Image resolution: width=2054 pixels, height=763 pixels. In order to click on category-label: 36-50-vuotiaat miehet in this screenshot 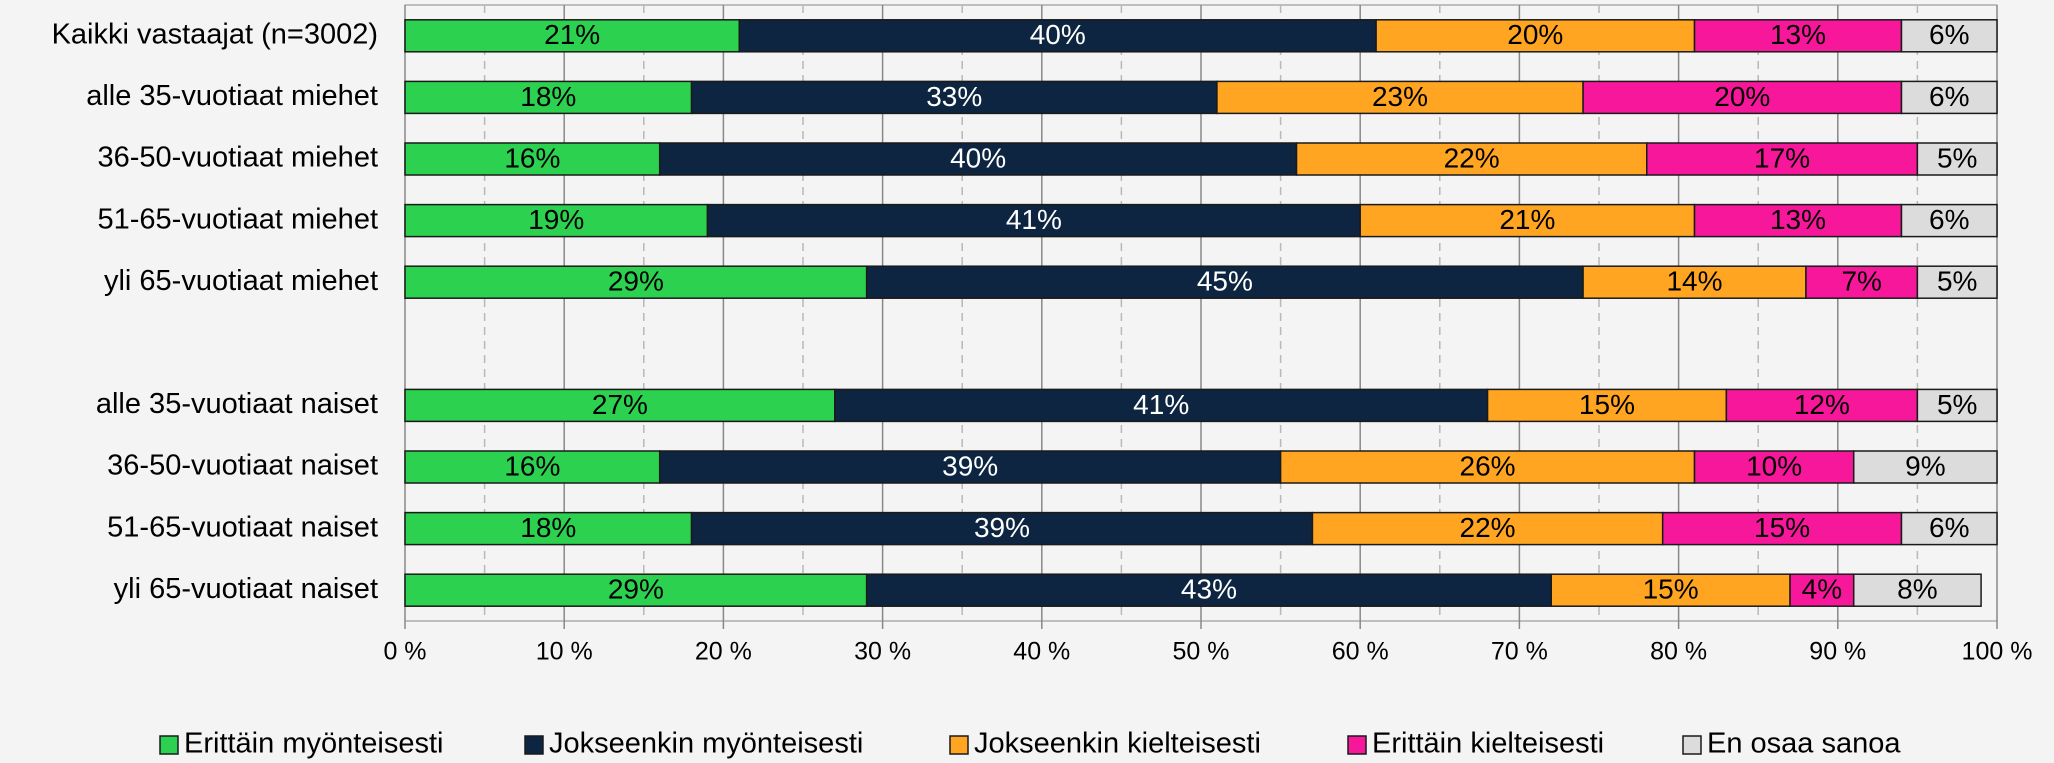, I will do `click(238, 158)`.